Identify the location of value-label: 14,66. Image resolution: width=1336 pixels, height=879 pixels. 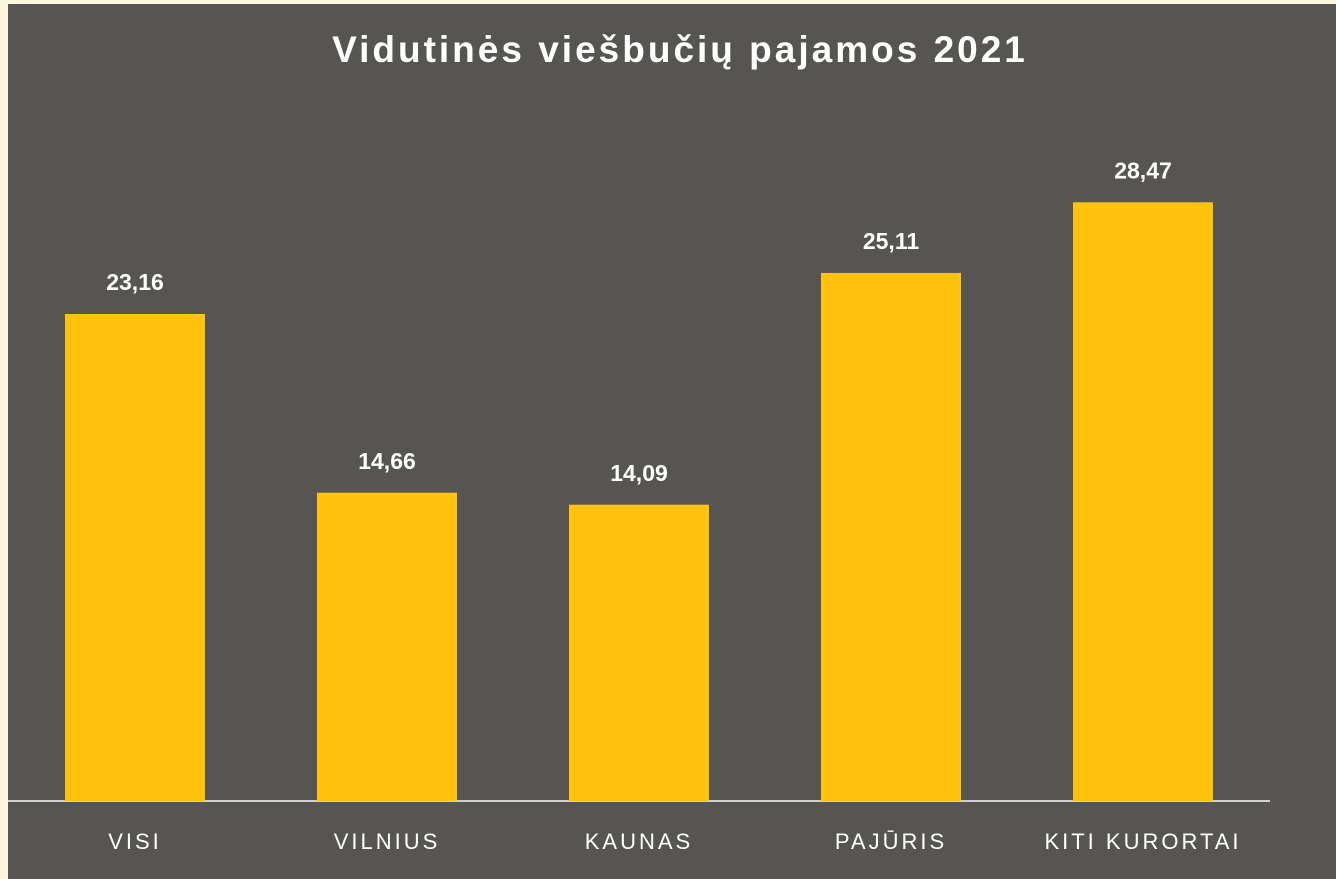
(387, 461).